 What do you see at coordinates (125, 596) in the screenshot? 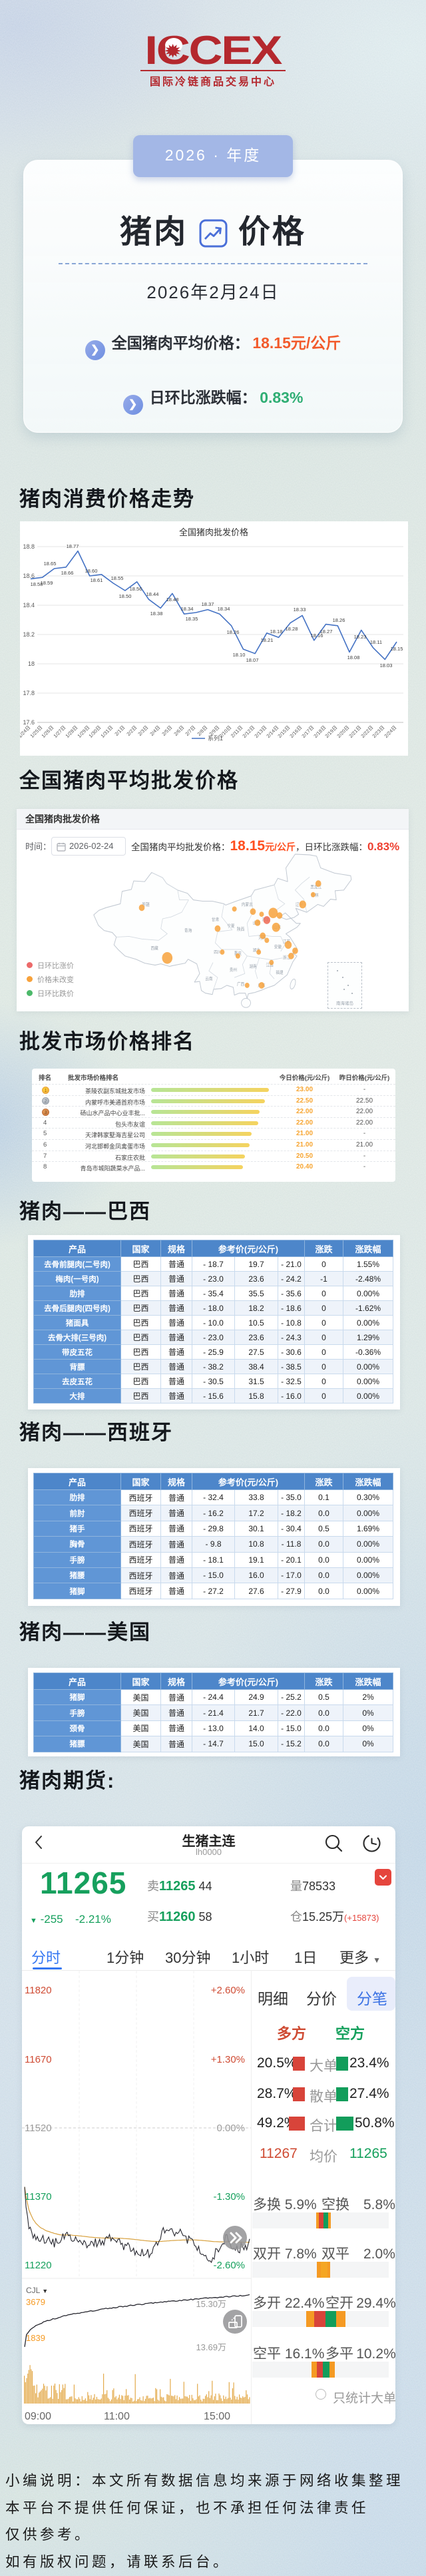
I see `svg-text: 18.50` at bounding box center [125, 596].